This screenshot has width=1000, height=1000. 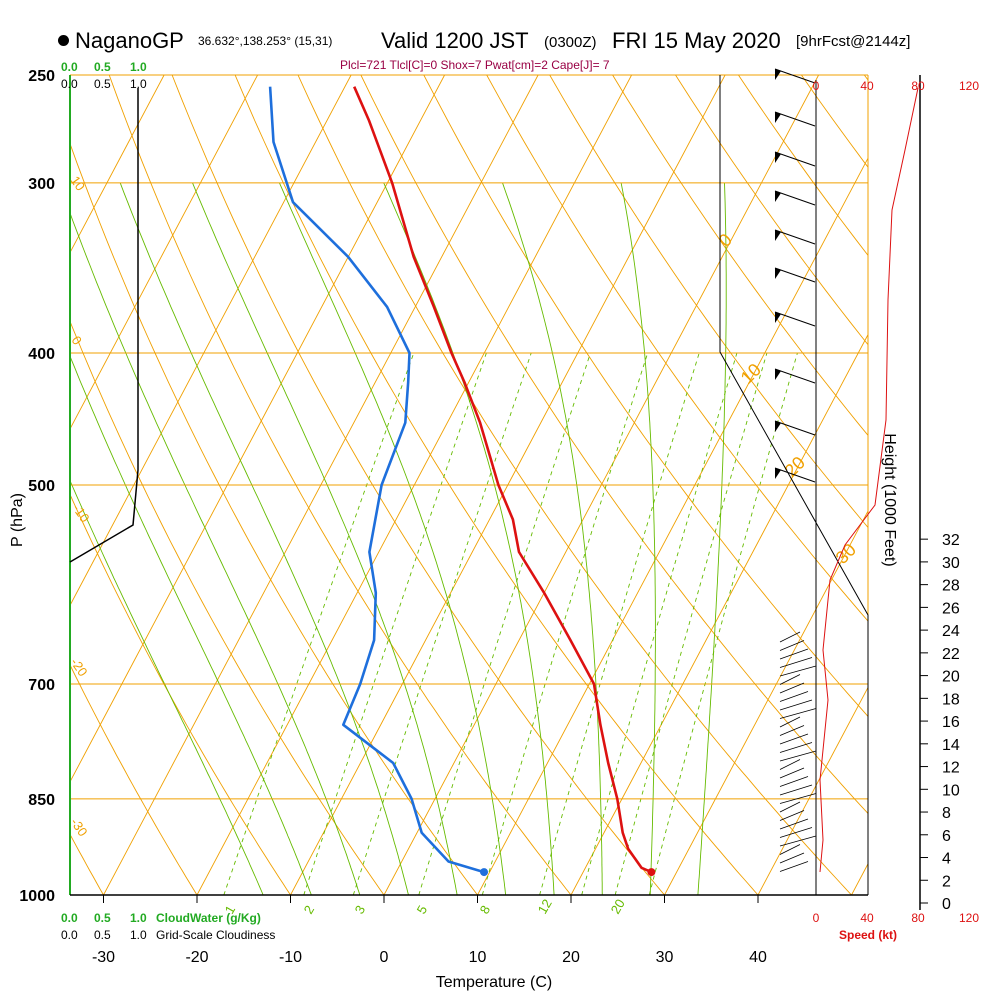 I want to click on x-tick-label: 30, so click(x=665, y=957).